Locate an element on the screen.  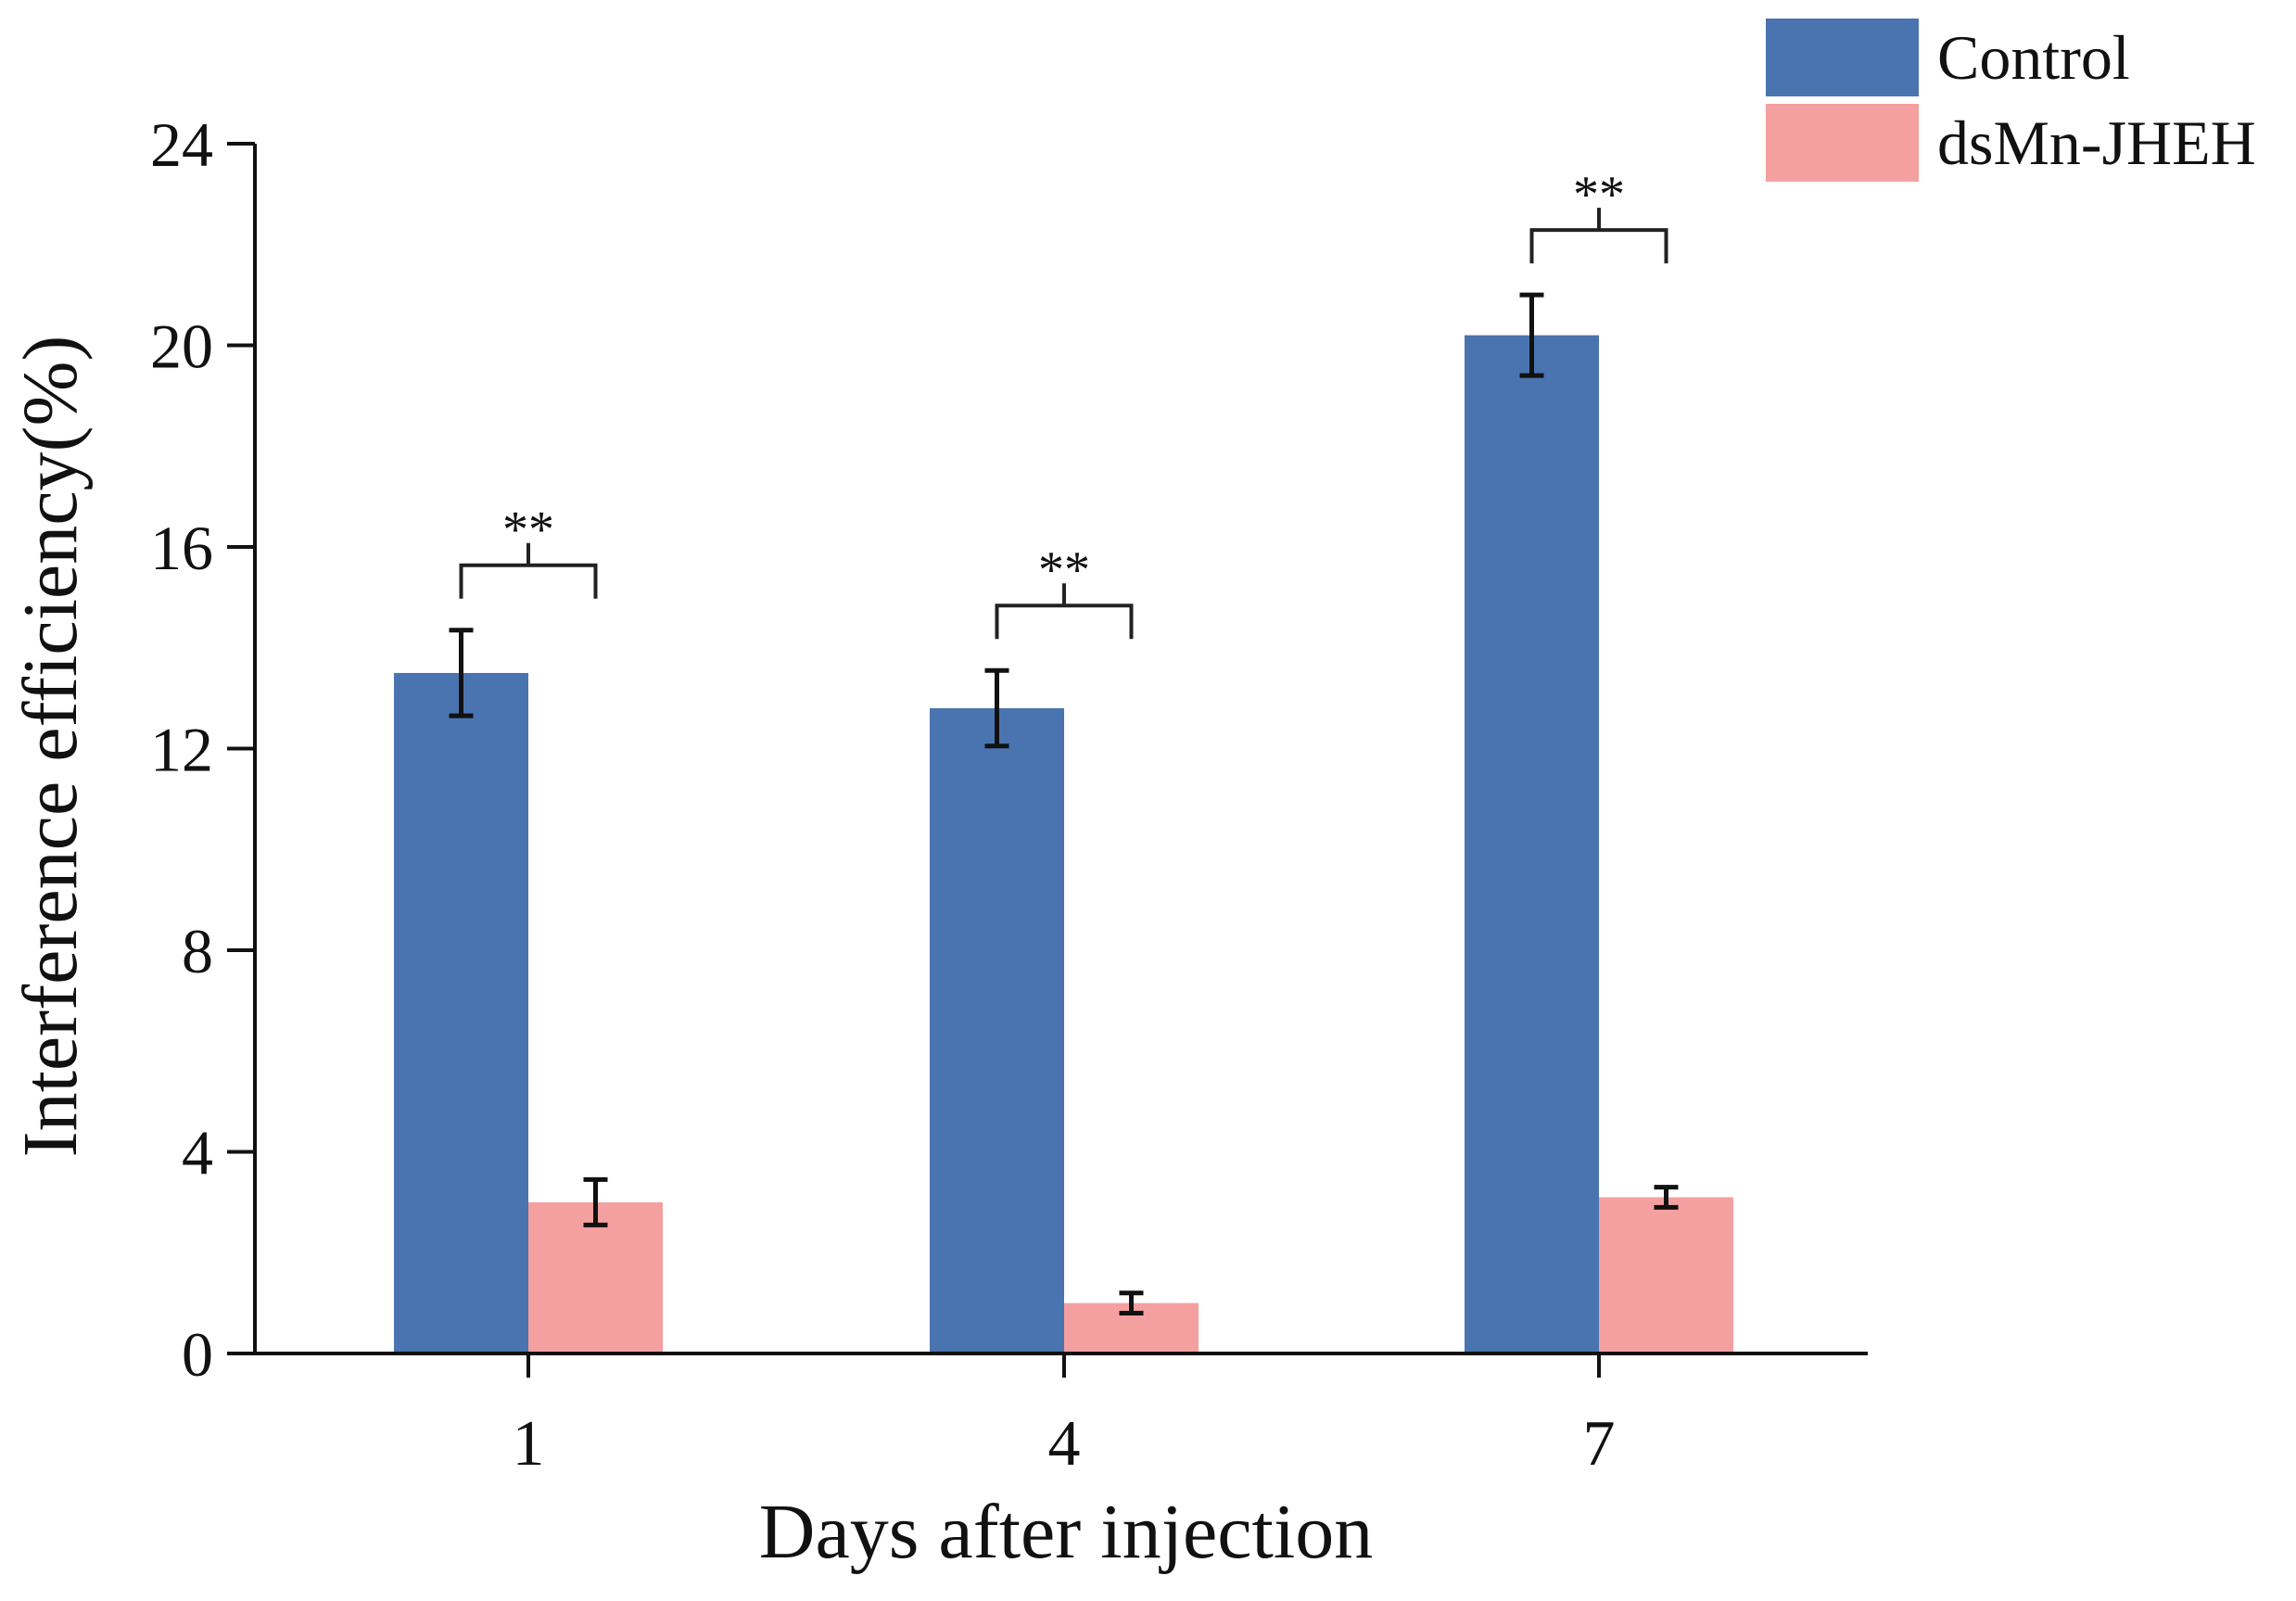
significance-label-day-7: ** is located at coordinates (1599, 195).